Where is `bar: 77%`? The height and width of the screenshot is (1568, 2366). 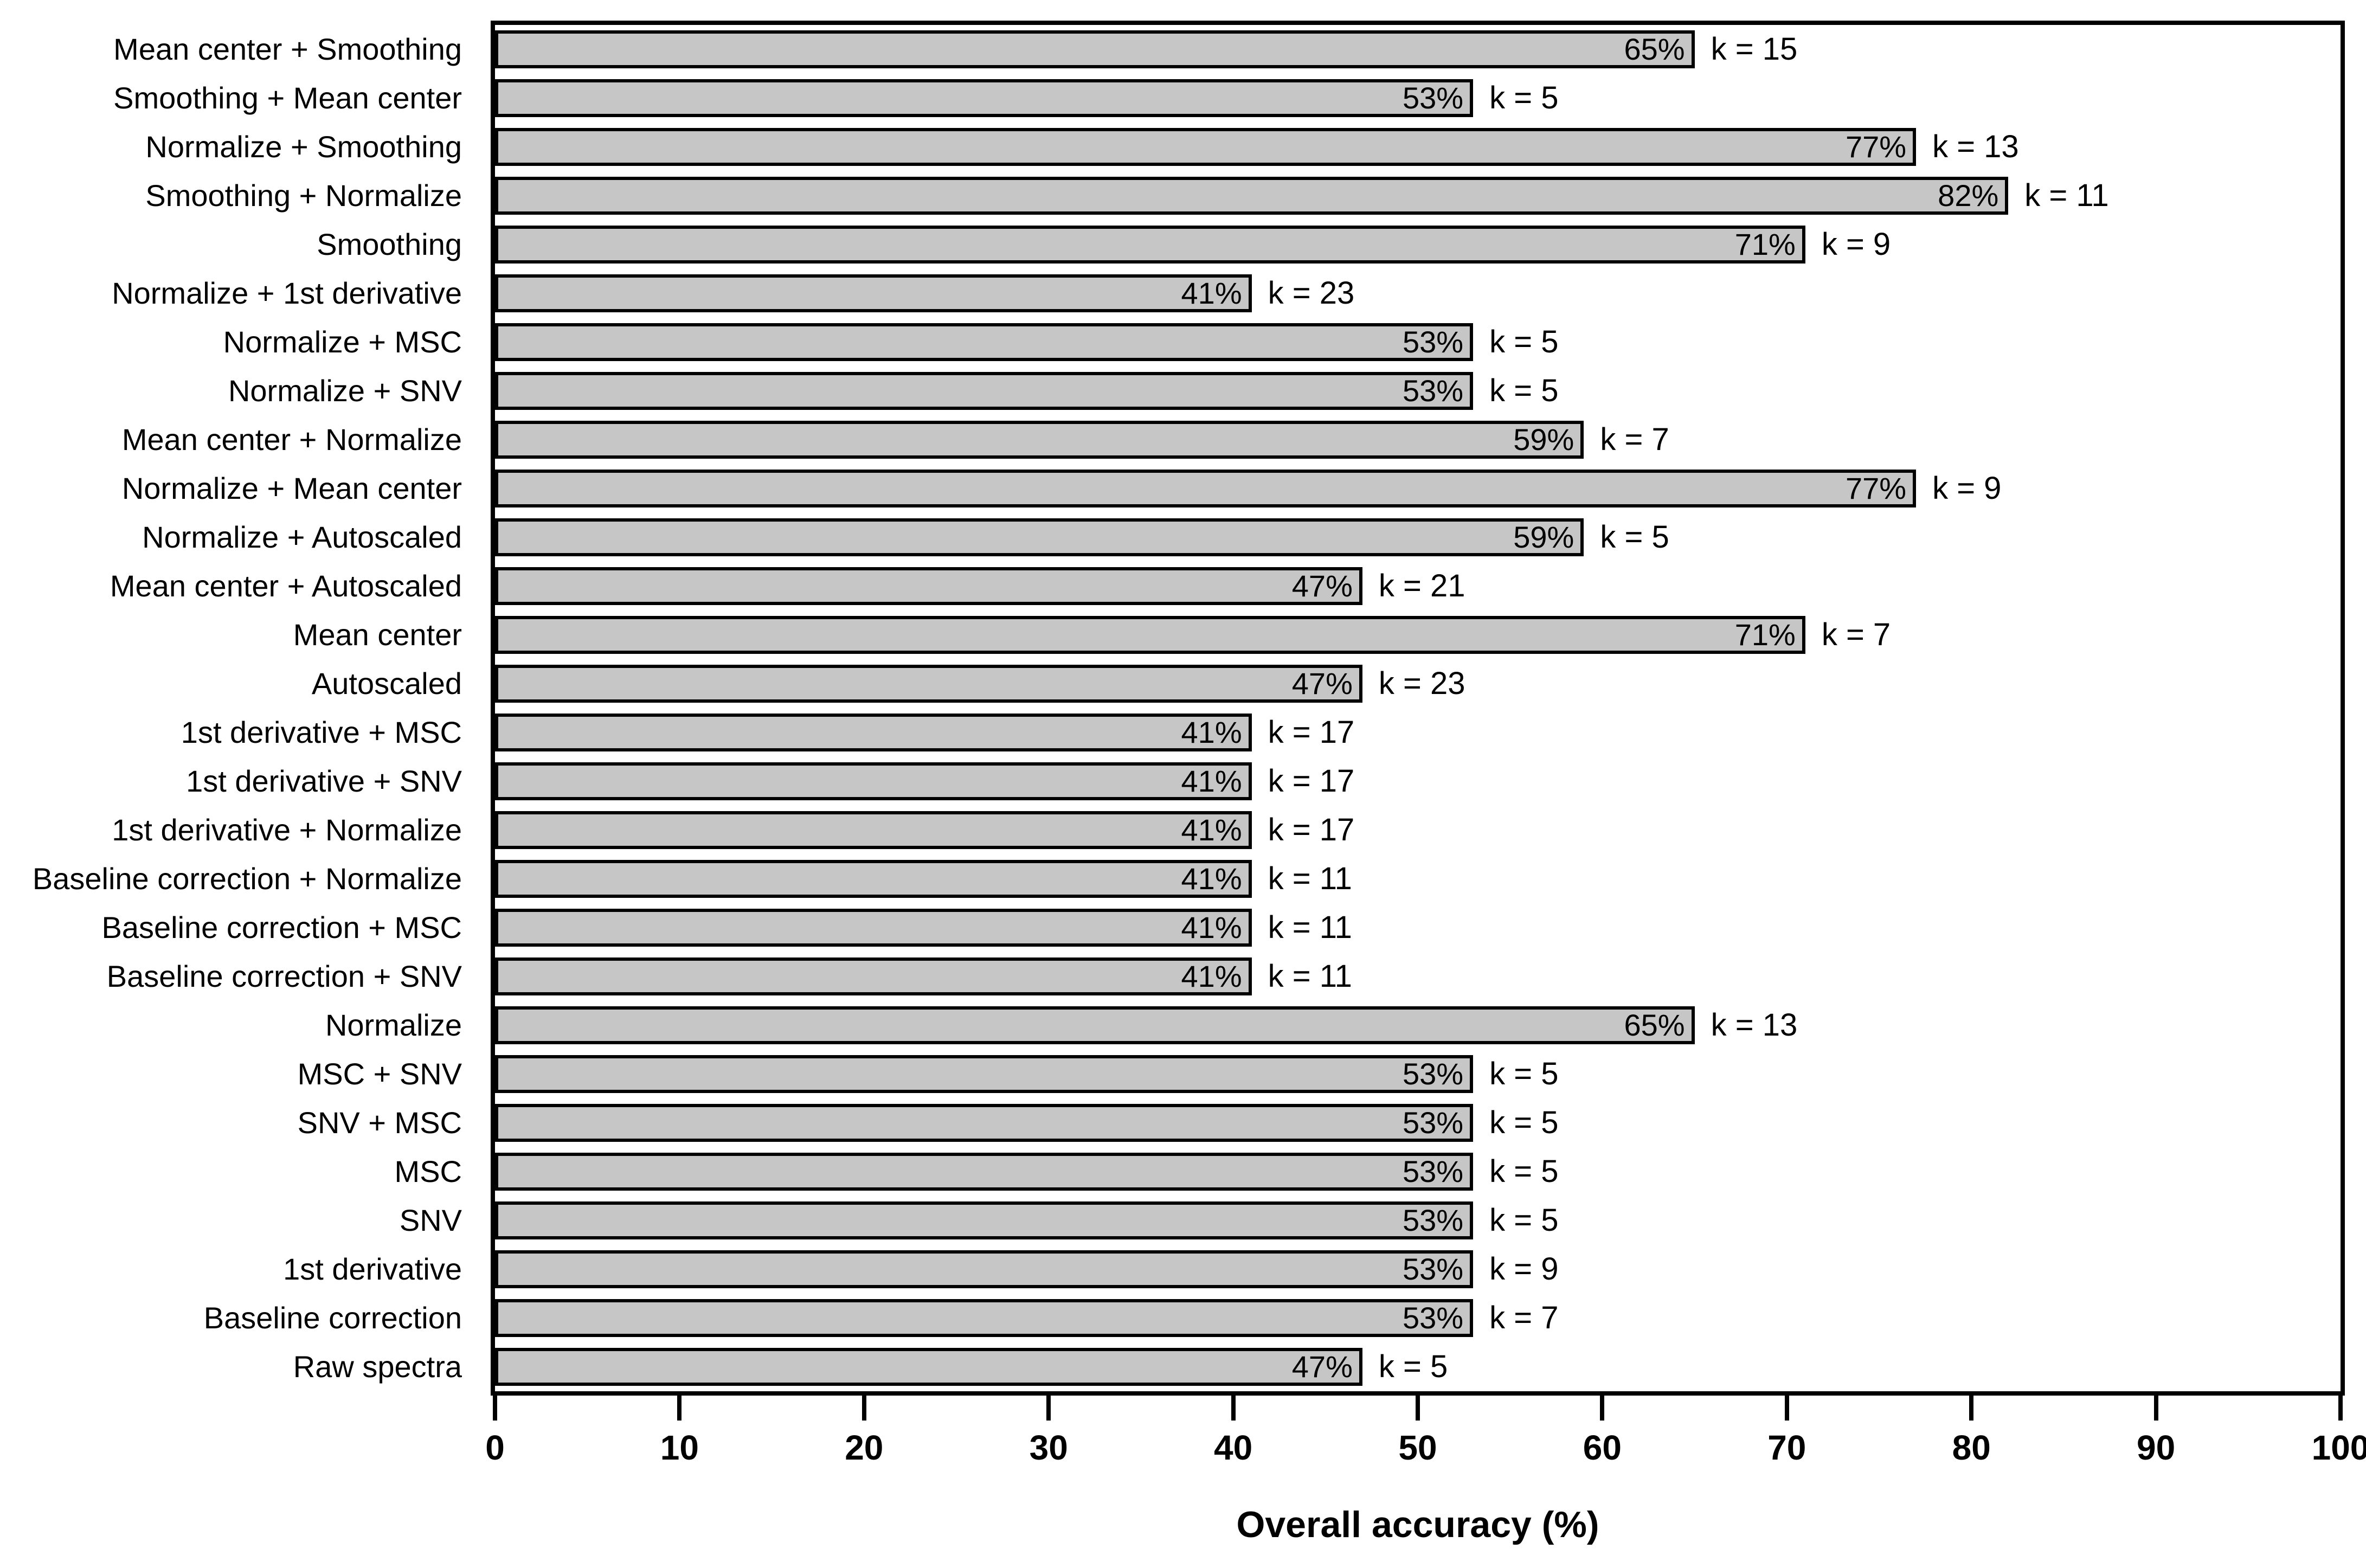
bar: 77% is located at coordinates (1206, 147).